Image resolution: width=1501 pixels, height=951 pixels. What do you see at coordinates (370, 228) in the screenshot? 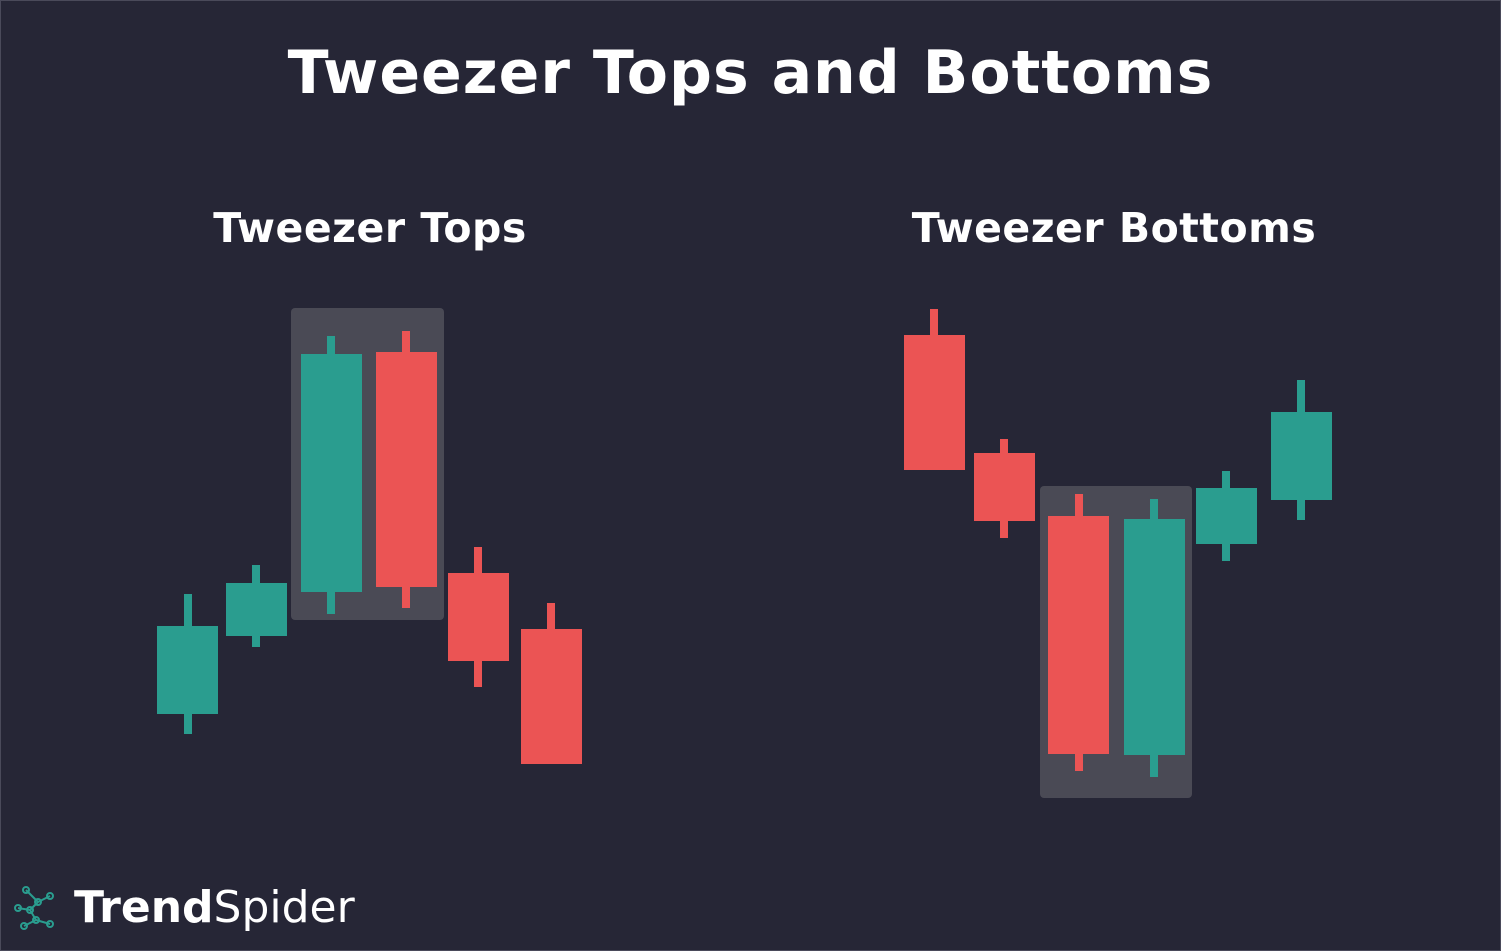
I see `tweezer-tops-title: Tweezer Tops` at bounding box center [370, 228].